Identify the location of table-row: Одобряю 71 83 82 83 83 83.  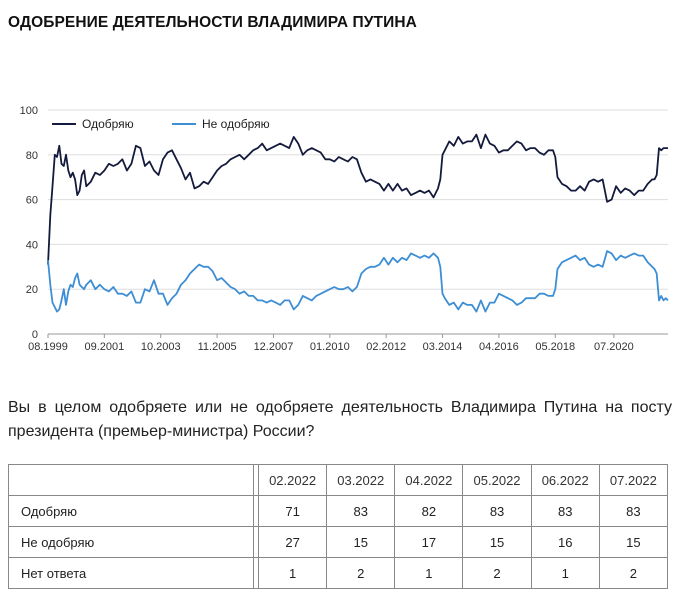
(338, 511).